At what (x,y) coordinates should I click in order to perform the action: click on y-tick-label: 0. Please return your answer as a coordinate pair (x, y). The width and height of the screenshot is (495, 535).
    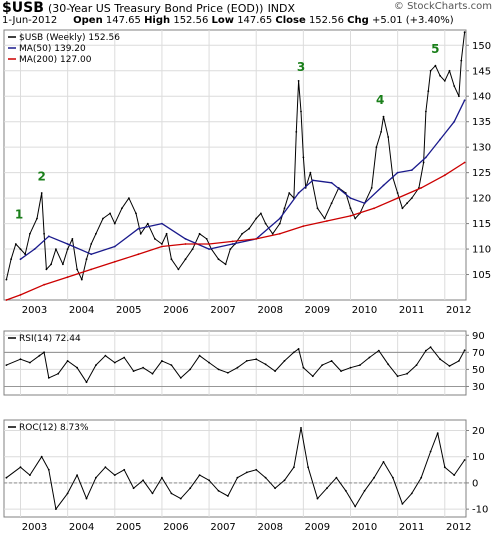
    Looking at the image, I should click on (475, 483).